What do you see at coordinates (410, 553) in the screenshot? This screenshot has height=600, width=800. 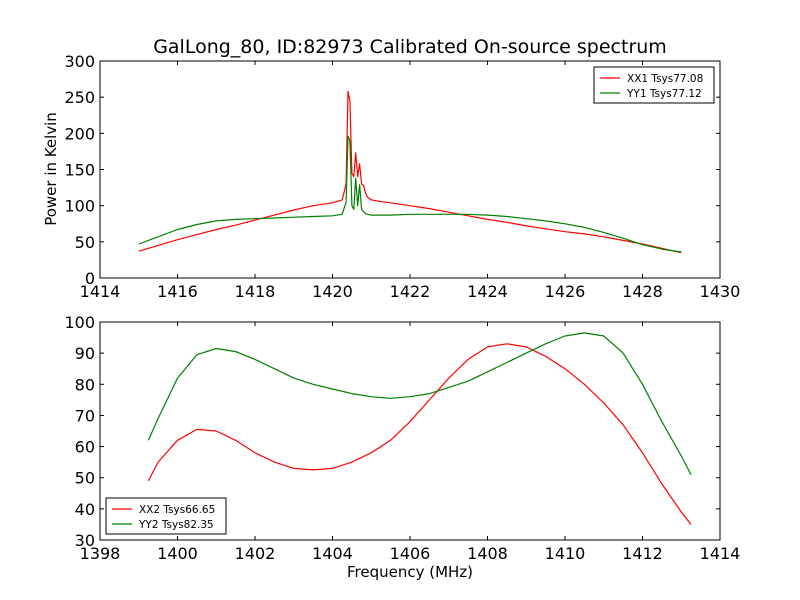 I see `x-tick-label: 1406` at bounding box center [410, 553].